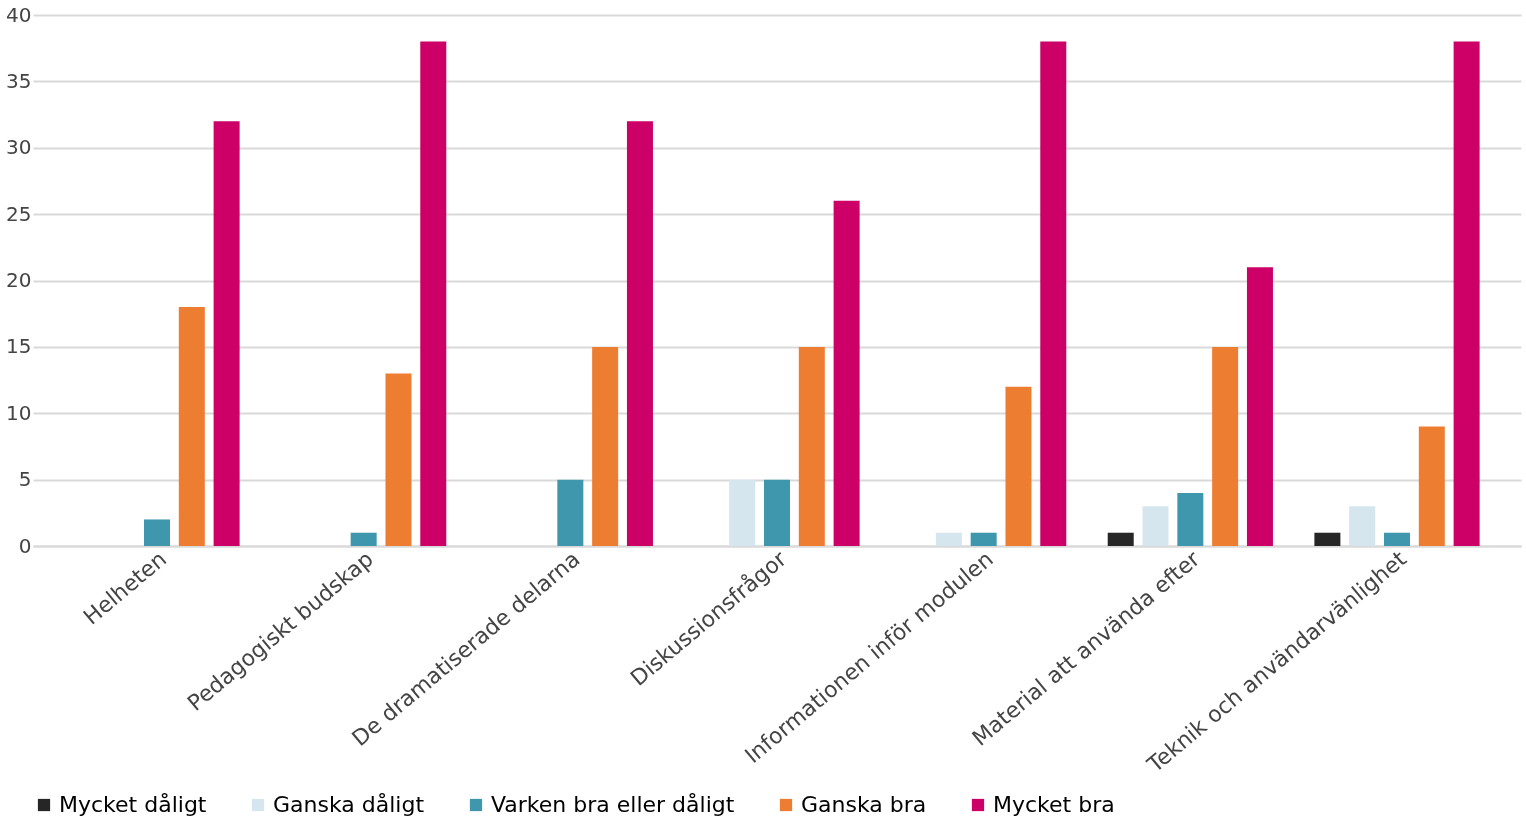 This screenshot has width=1526, height=821. What do you see at coordinates (133, 804) in the screenshot?
I see `legend-label: Mycket dåligt` at bounding box center [133, 804].